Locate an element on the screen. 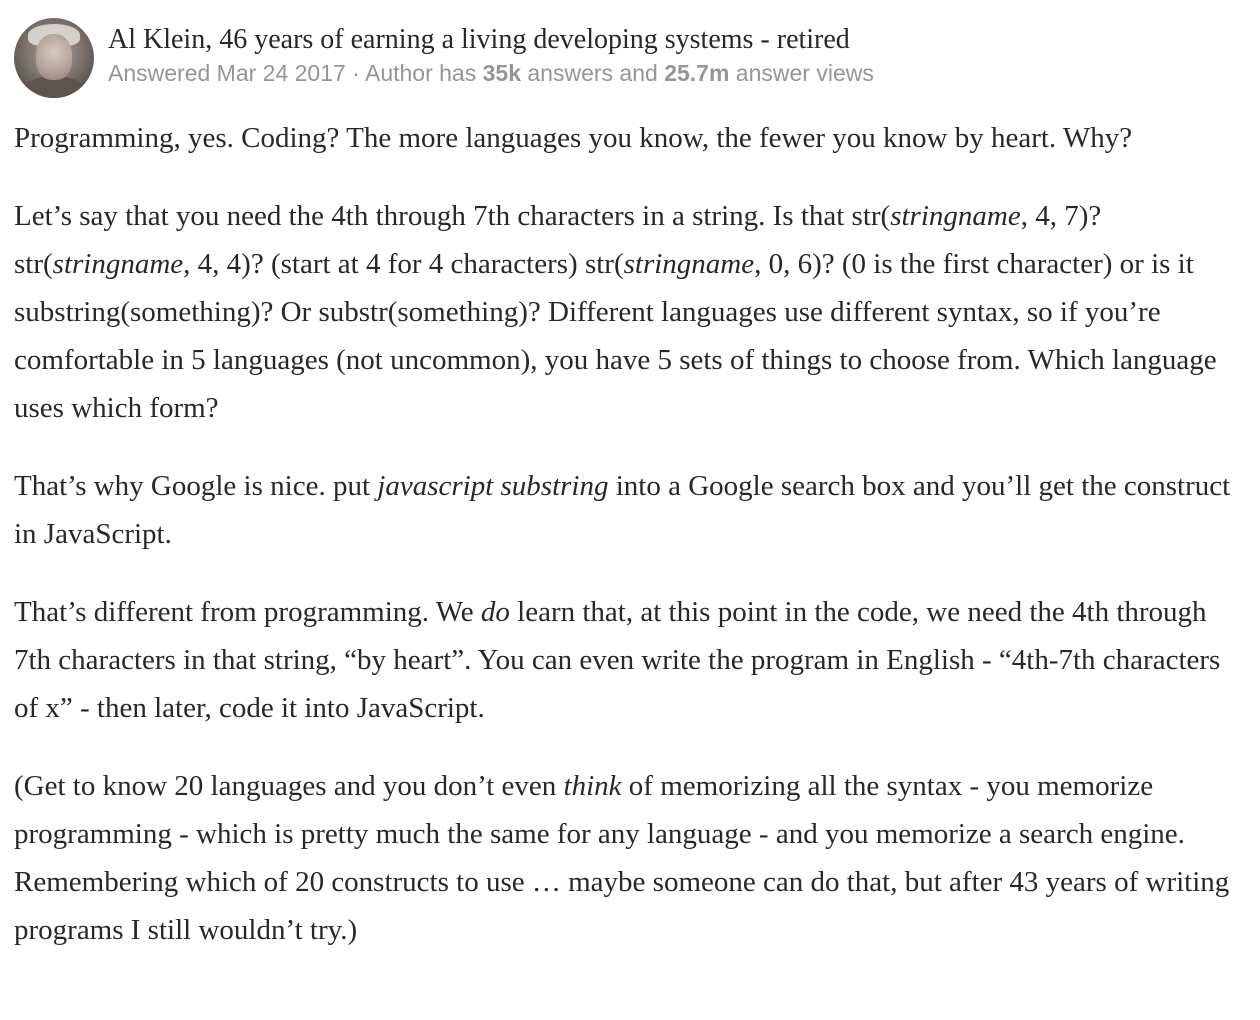  answers-count: 35k is located at coordinates (501, 73).